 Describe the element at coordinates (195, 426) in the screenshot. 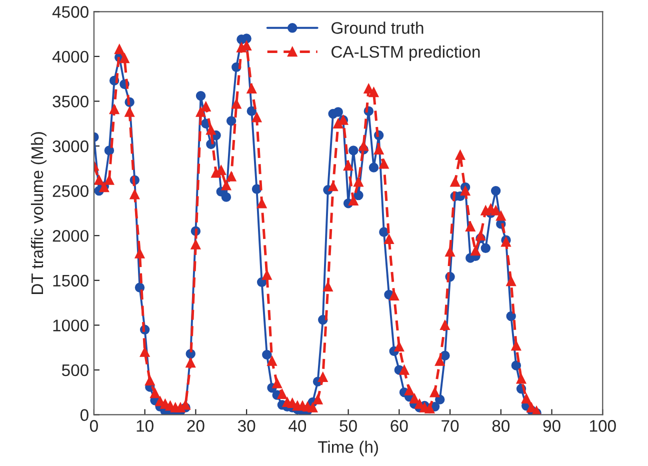

I see `x-tick-label: 20` at that location.